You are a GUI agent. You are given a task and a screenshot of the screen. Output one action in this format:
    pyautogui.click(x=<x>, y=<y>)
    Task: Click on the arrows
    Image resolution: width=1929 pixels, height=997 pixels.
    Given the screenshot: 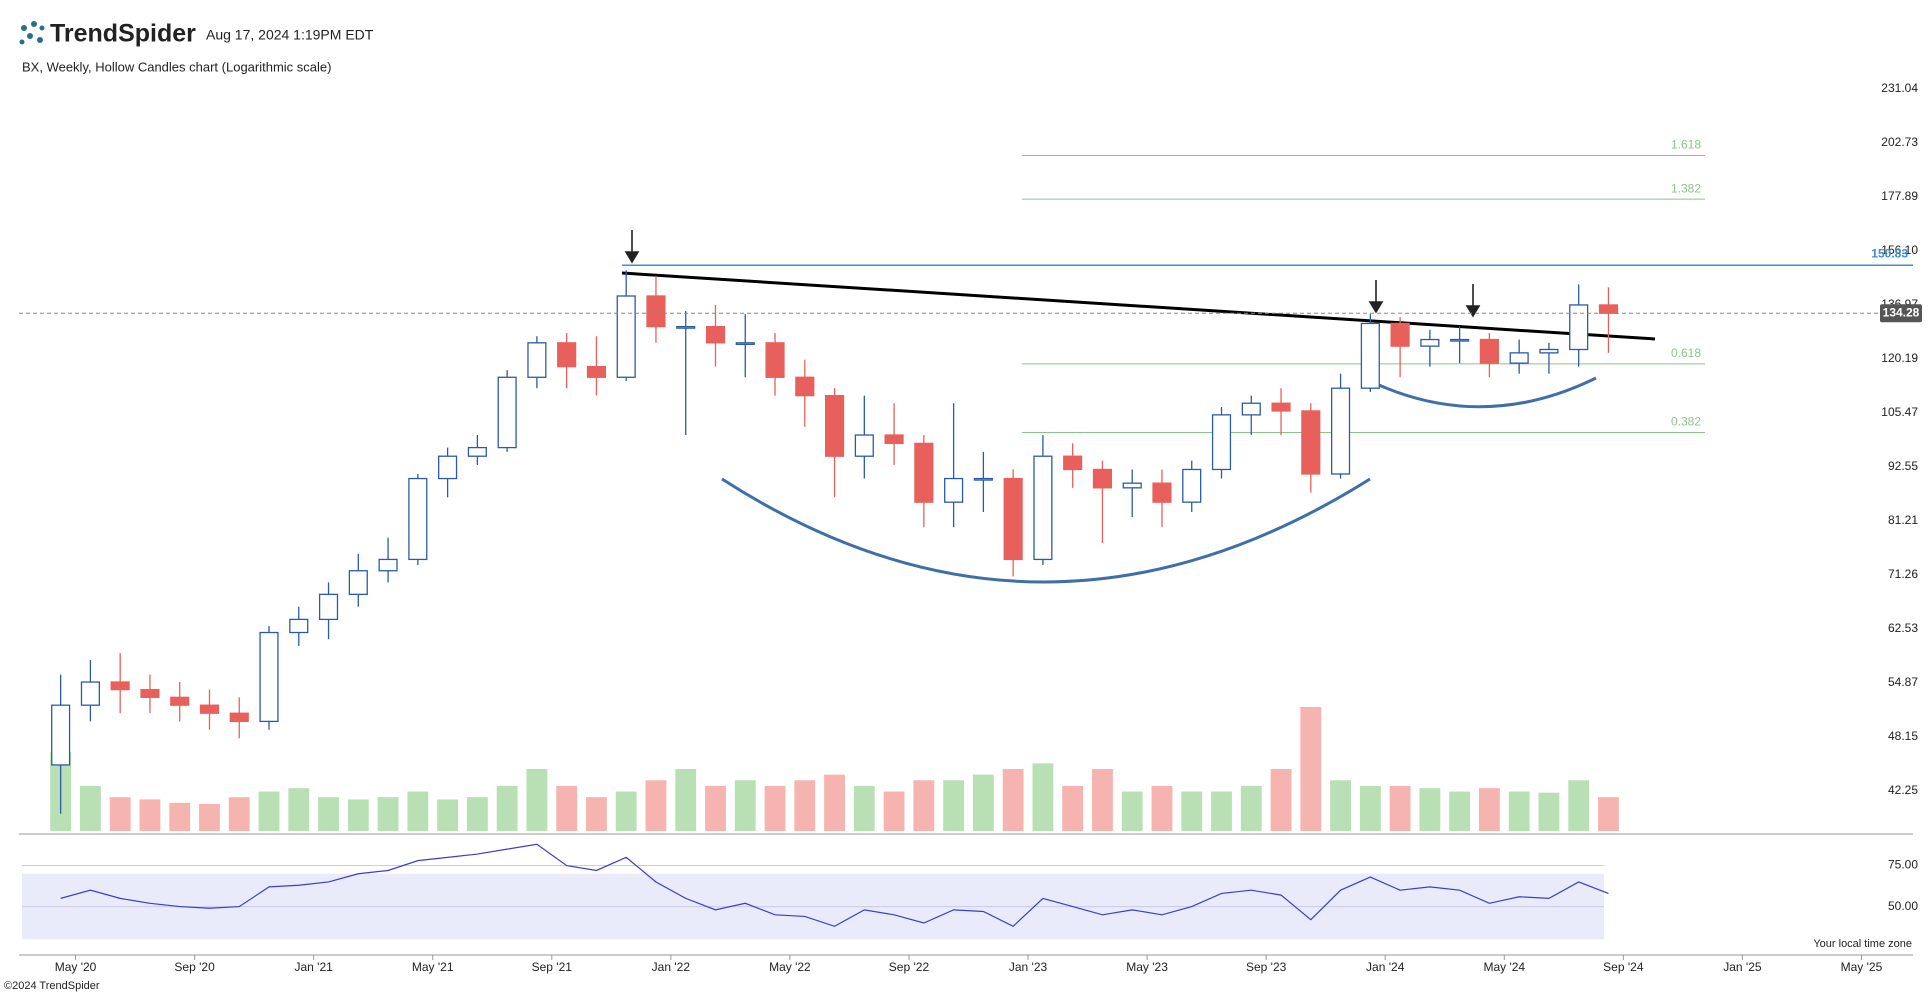 What is the action you would take?
    pyautogui.click(x=1052, y=274)
    